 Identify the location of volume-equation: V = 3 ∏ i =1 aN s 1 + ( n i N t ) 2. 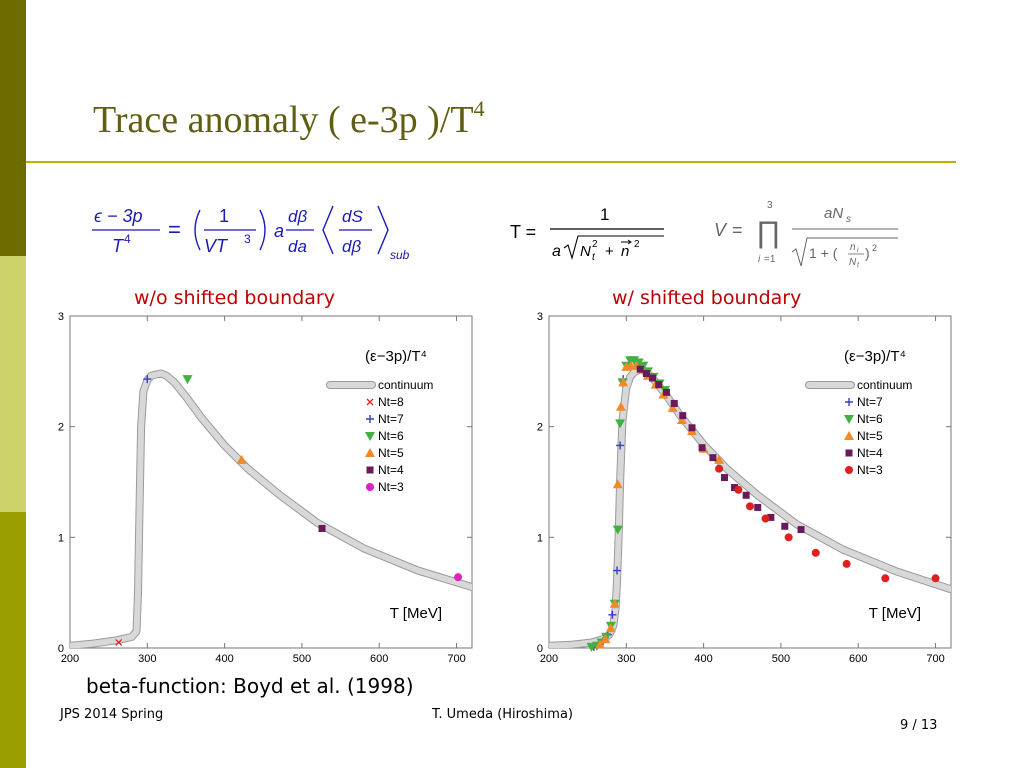
(806, 234).